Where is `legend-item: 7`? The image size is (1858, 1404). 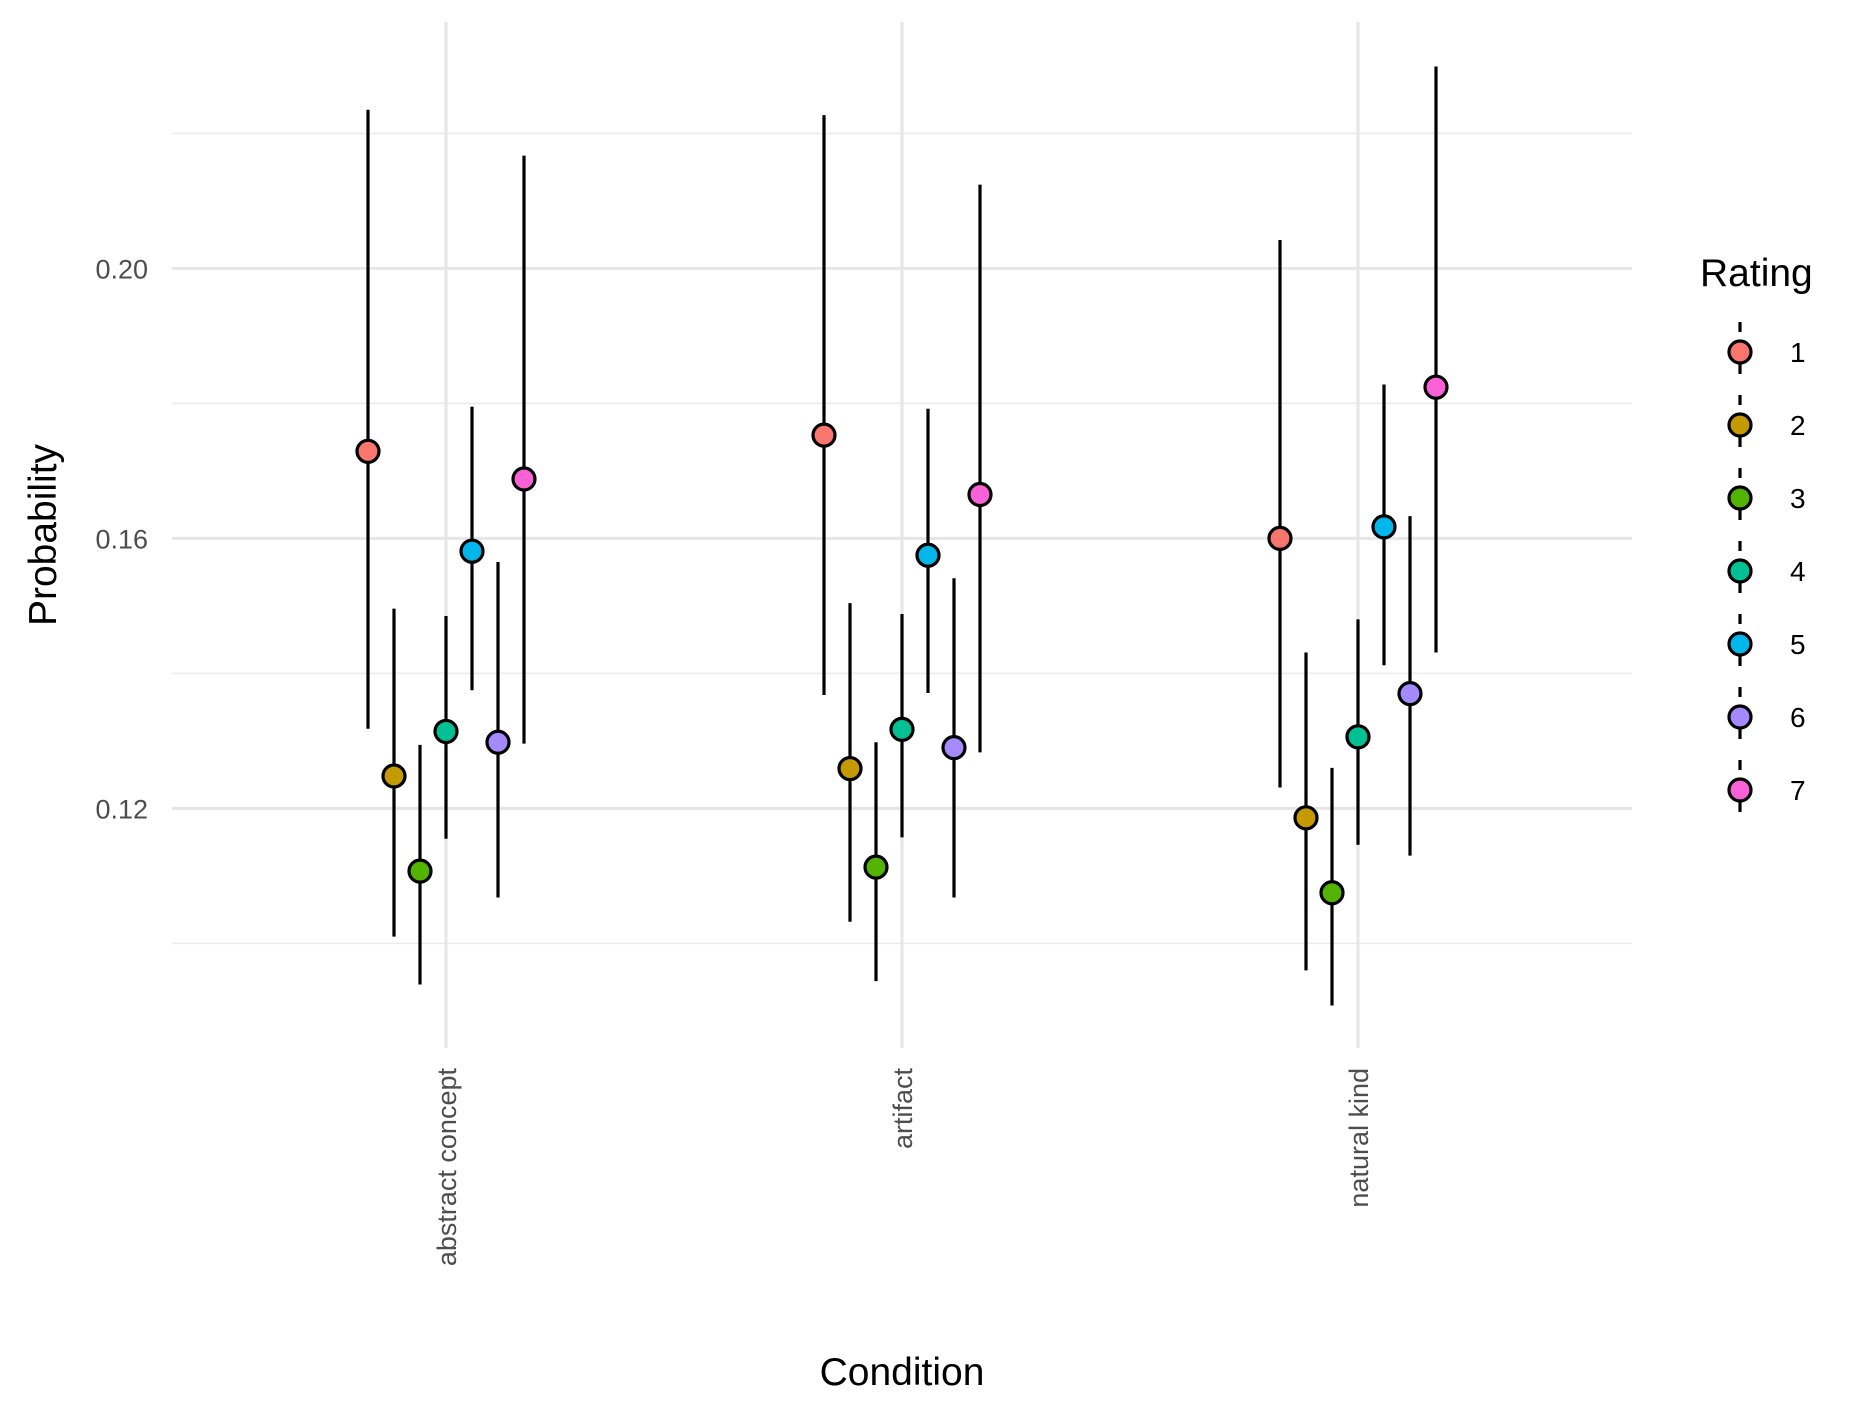 legend-item: 7 is located at coordinates (1766, 790).